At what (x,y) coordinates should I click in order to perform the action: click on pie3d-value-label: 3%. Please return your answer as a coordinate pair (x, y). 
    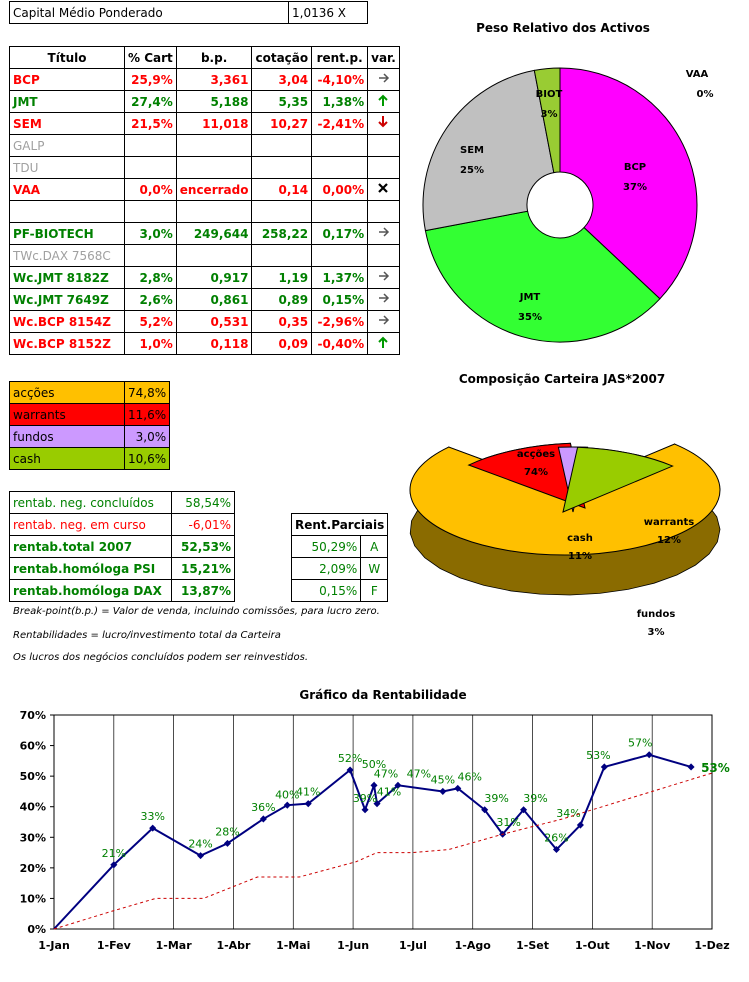
    Looking at the image, I should click on (656, 632).